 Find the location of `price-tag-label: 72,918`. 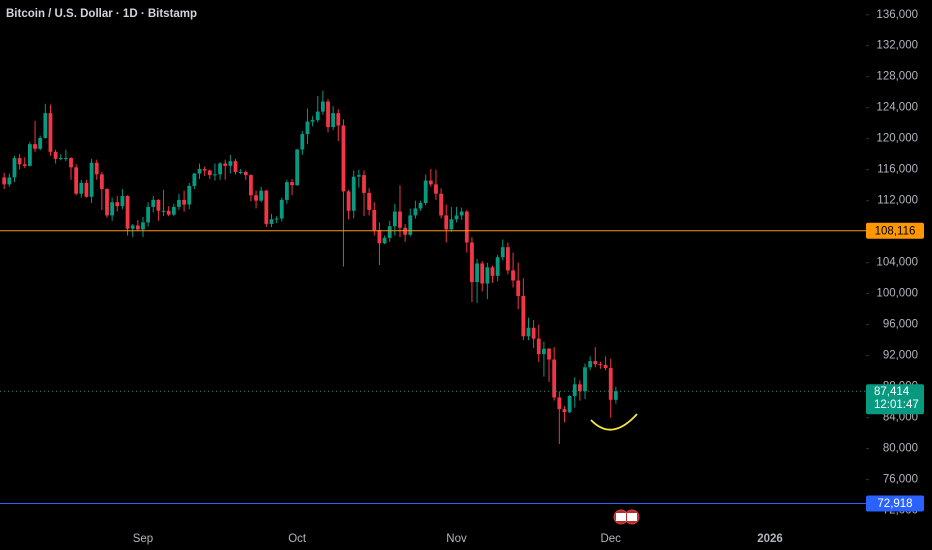

price-tag-label: 72,918 is located at coordinates (894, 504).